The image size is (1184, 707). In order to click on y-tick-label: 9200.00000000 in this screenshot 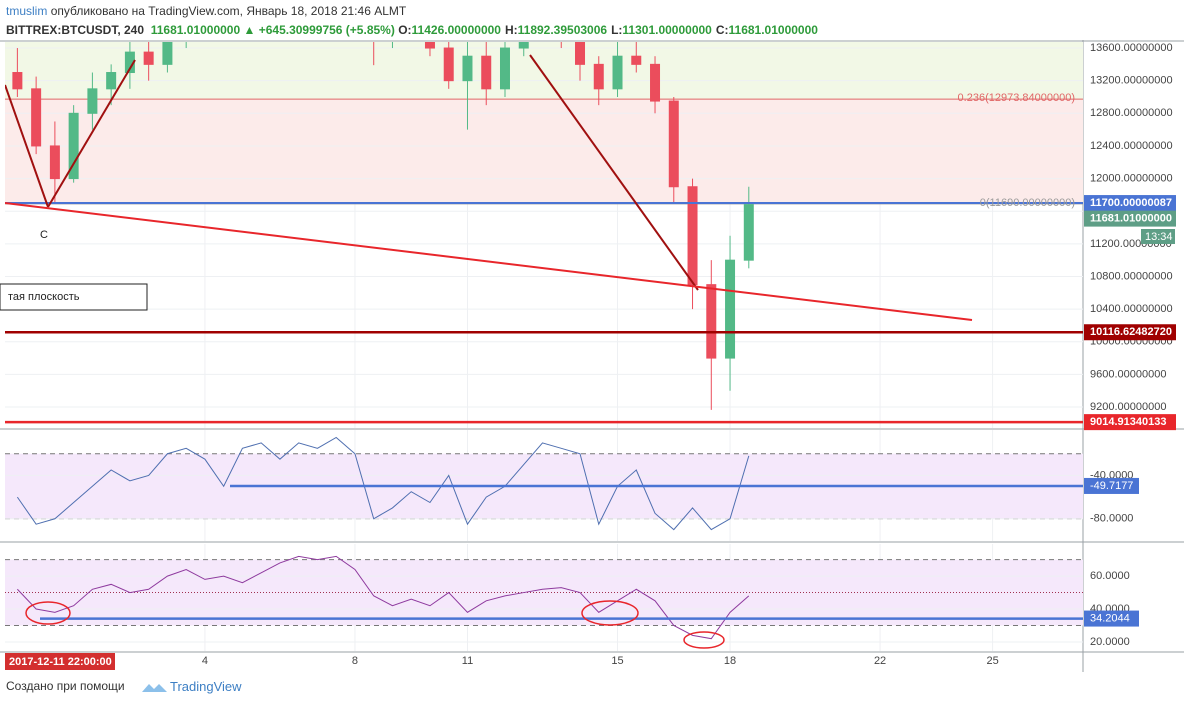, I will do `click(1128, 407)`.